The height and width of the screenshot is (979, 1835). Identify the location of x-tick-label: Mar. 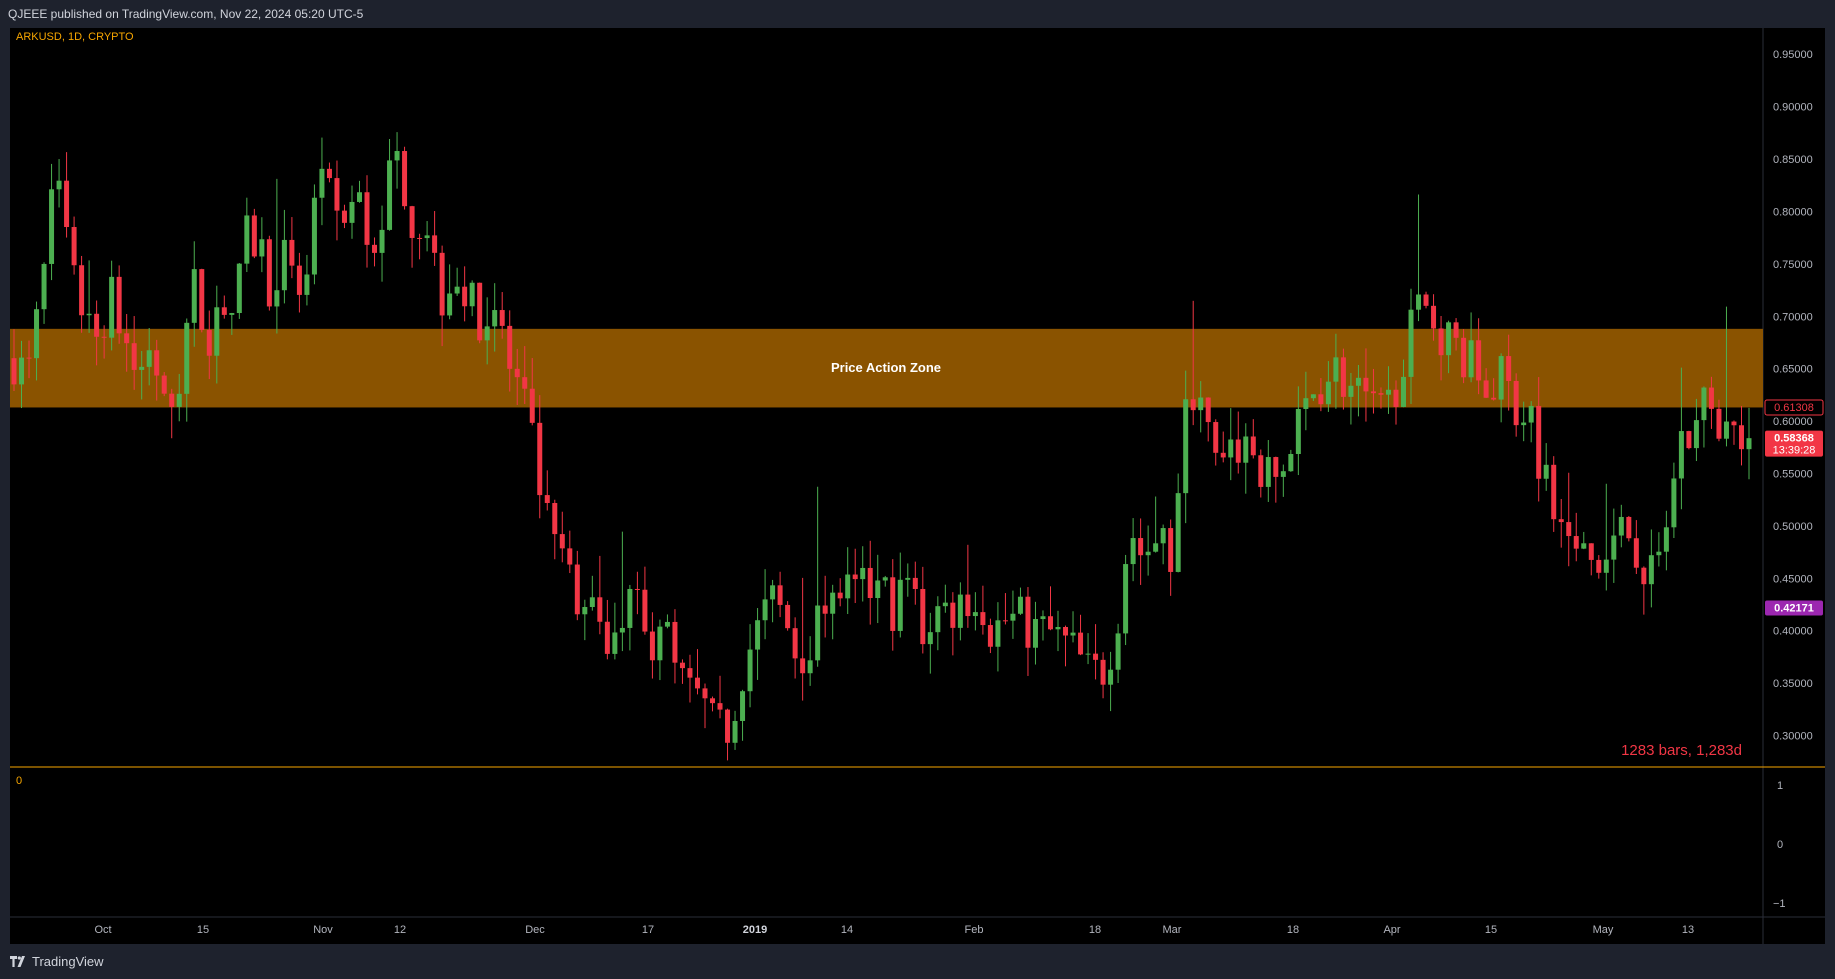
(1172, 930).